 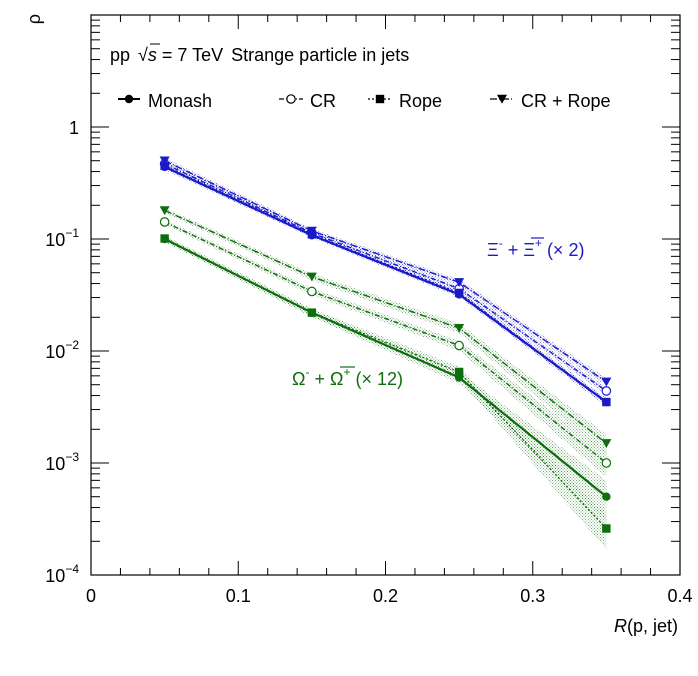 I want to click on y-tick-label: 10⁻³, so click(x=62, y=462).